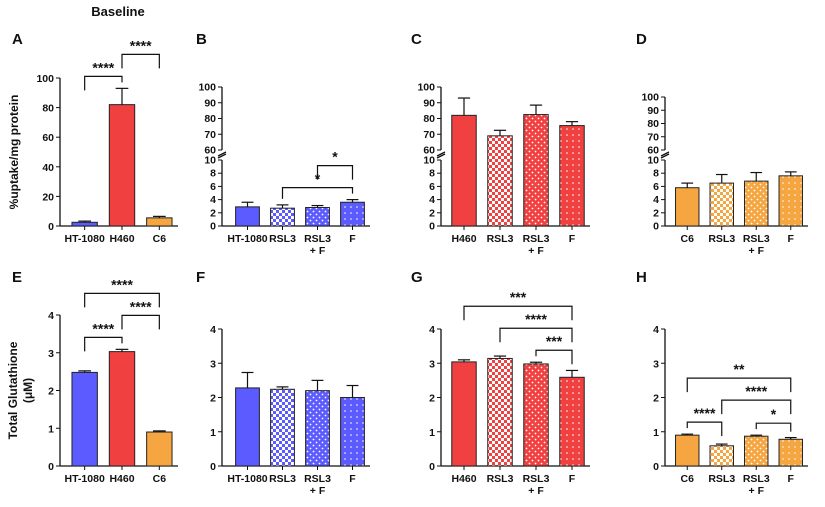  Describe the element at coordinates (48, 168) in the screenshot. I see `y-tick-label: 40` at that location.